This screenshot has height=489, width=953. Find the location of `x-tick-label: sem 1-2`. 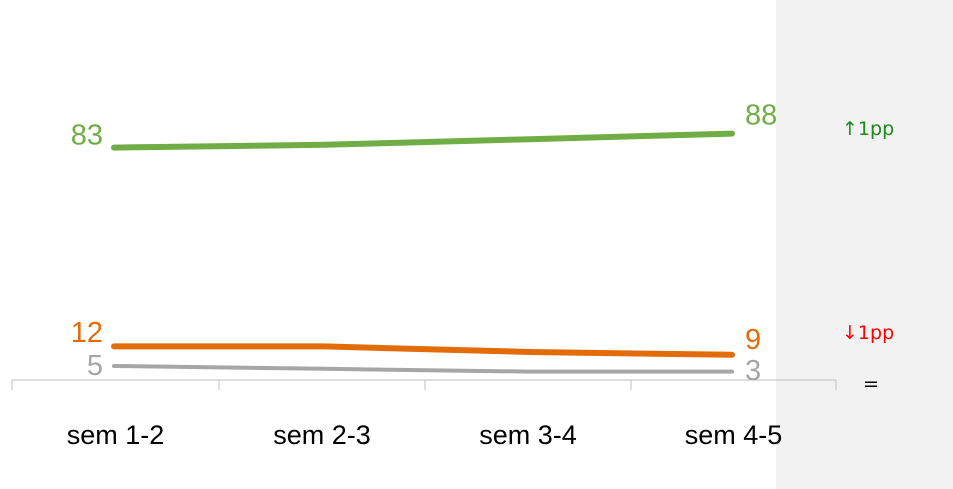

x-tick-label: sem 1-2 is located at coordinates (116, 435).